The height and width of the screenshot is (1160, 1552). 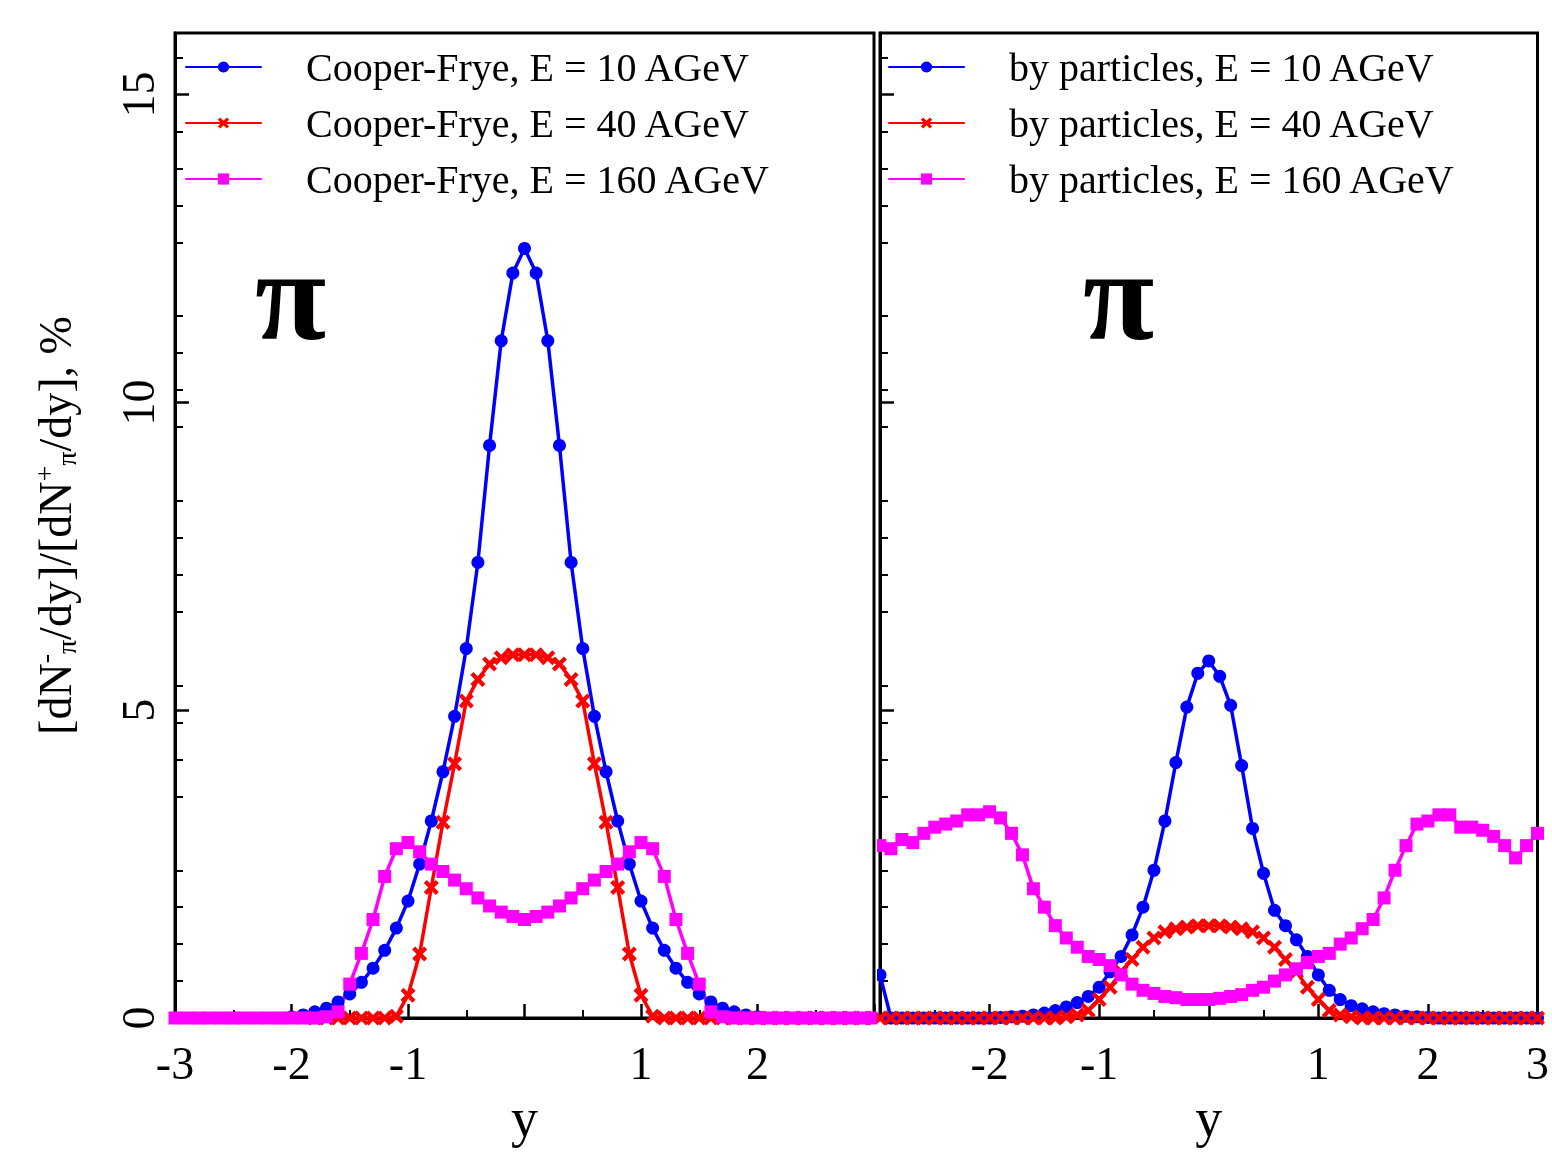 What do you see at coordinates (138, 94) in the screenshot?
I see `y-tick-label: 15` at bounding box center [138, 94].